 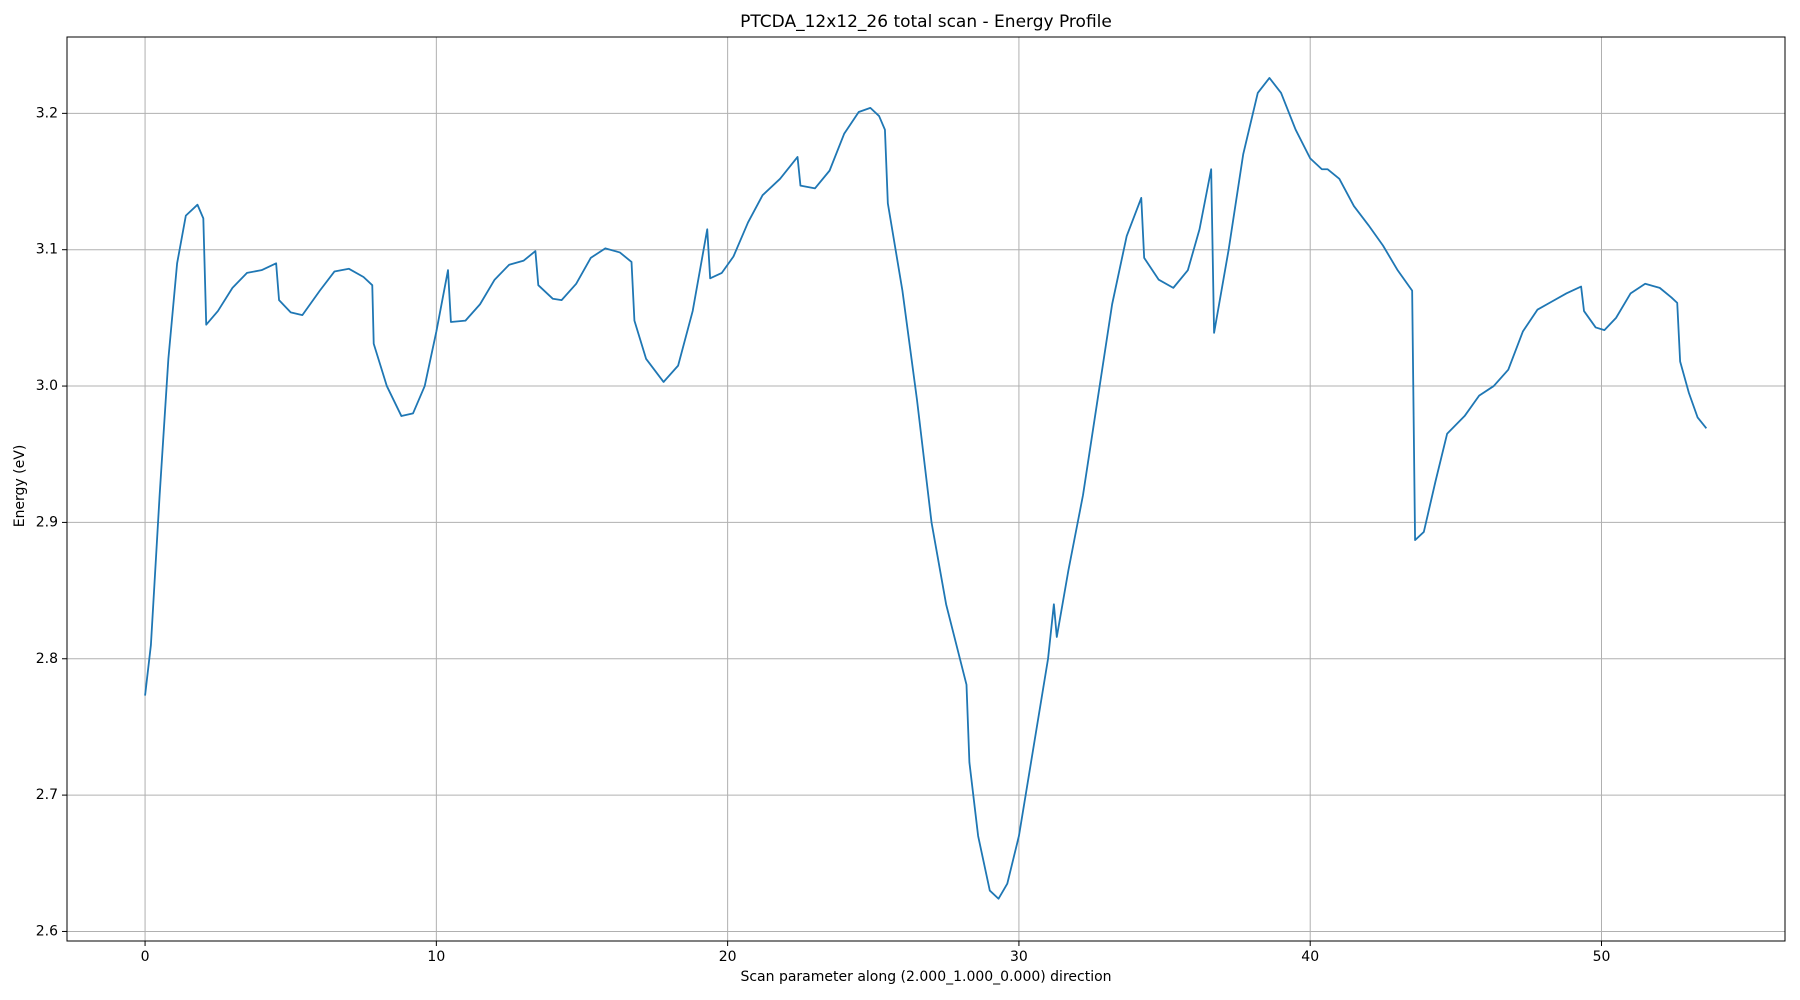 I want to click on y-tick-label: 2.7, so click(x=47, y=795).